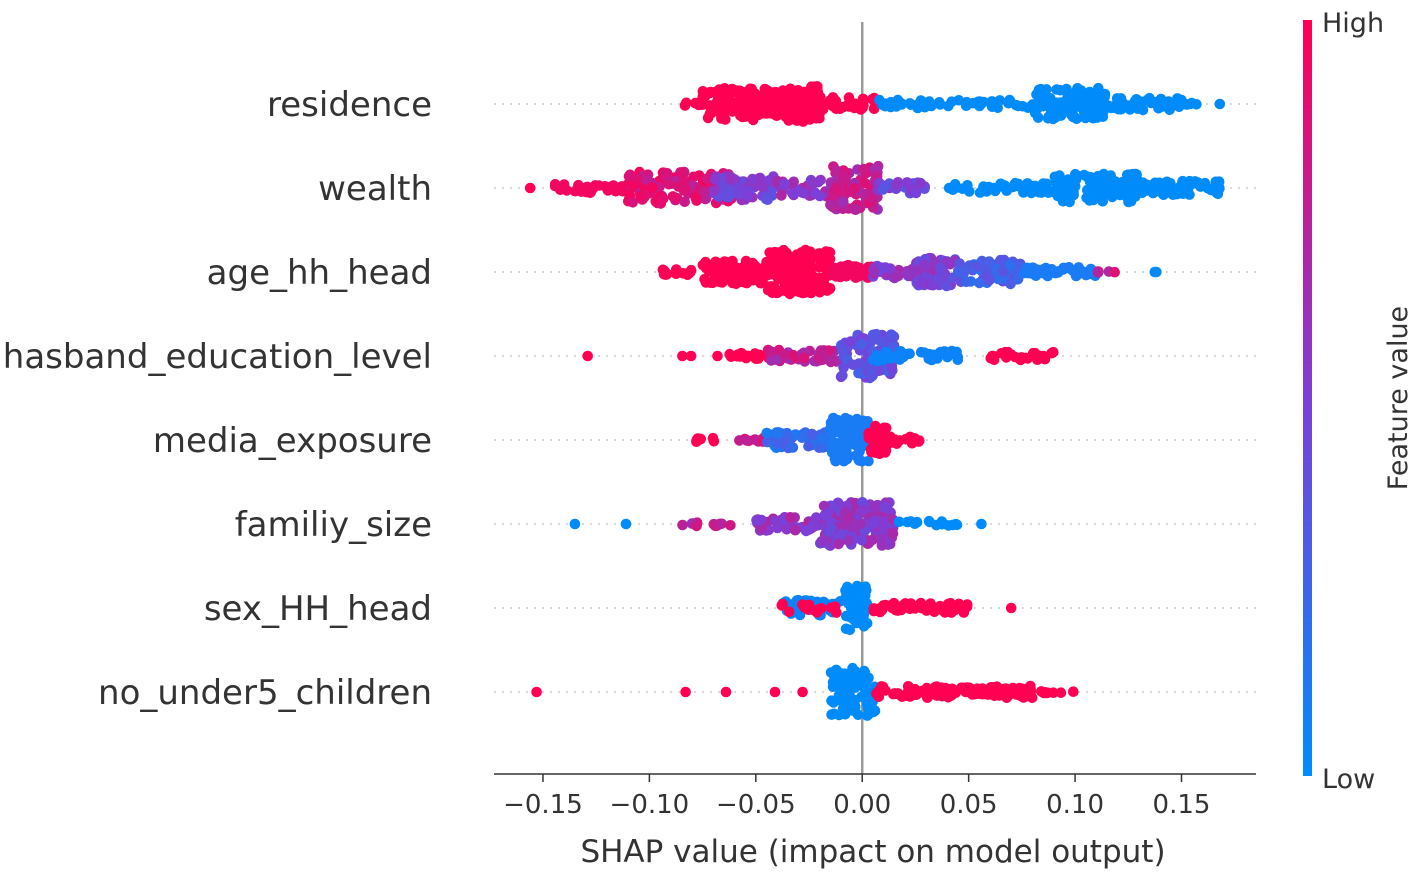 The image size is (1417, 881). What do you see at coordinates (318, 609) in the screenshot?
I see `feature-label: sex_HH_head` at bounding box center [318, 609].